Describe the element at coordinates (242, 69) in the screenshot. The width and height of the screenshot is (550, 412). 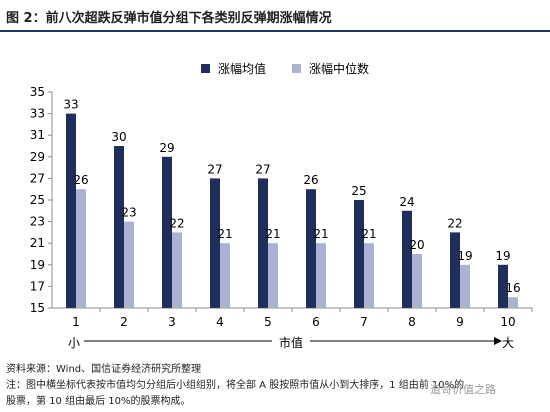
I see `legend-label-mean: 涨幅均值` at that location.